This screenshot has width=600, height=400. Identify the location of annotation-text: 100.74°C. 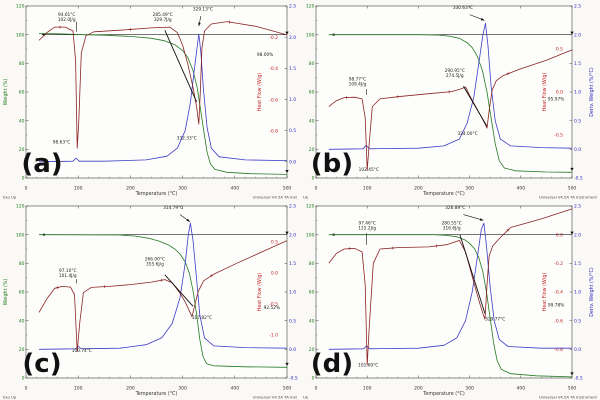
(82, 351).